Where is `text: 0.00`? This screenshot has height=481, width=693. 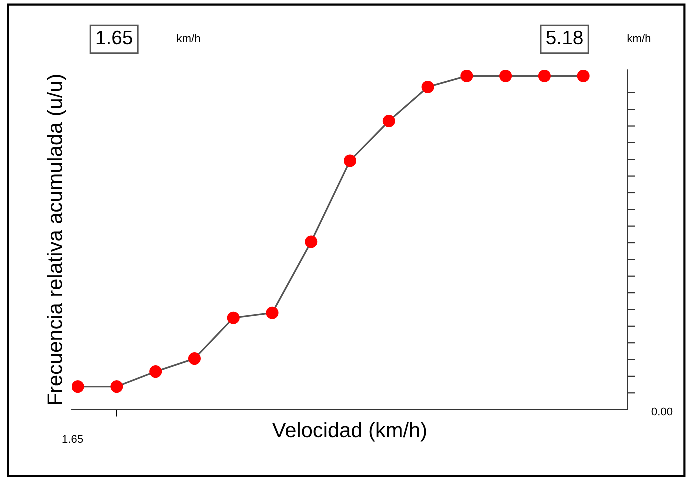
text: 0.00 is located at coordinates (662, 412).